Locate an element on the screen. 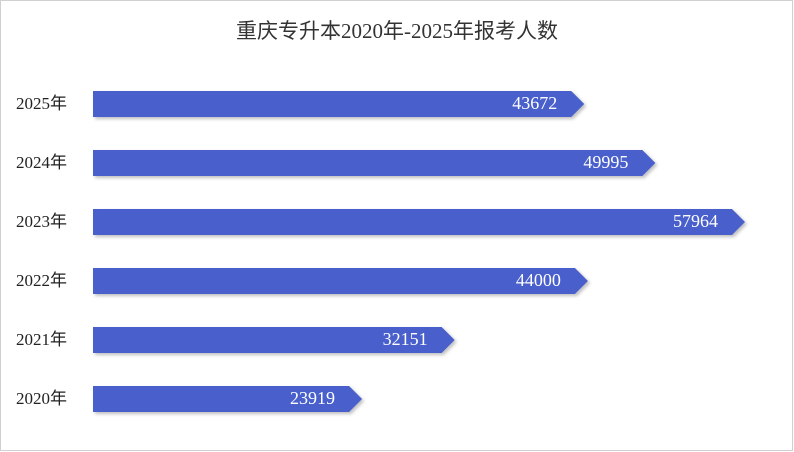  category-label: 2025年 is located at coordinates (41, 103).